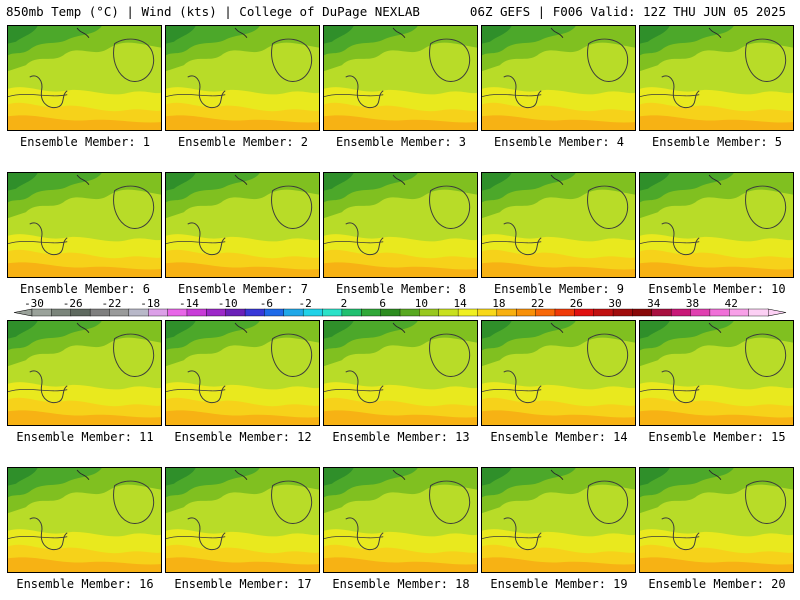 Image resolution: width=800 pixels, height=600 pixels. I want to click on colorbar-tick-label: 14, so click(460, 303).